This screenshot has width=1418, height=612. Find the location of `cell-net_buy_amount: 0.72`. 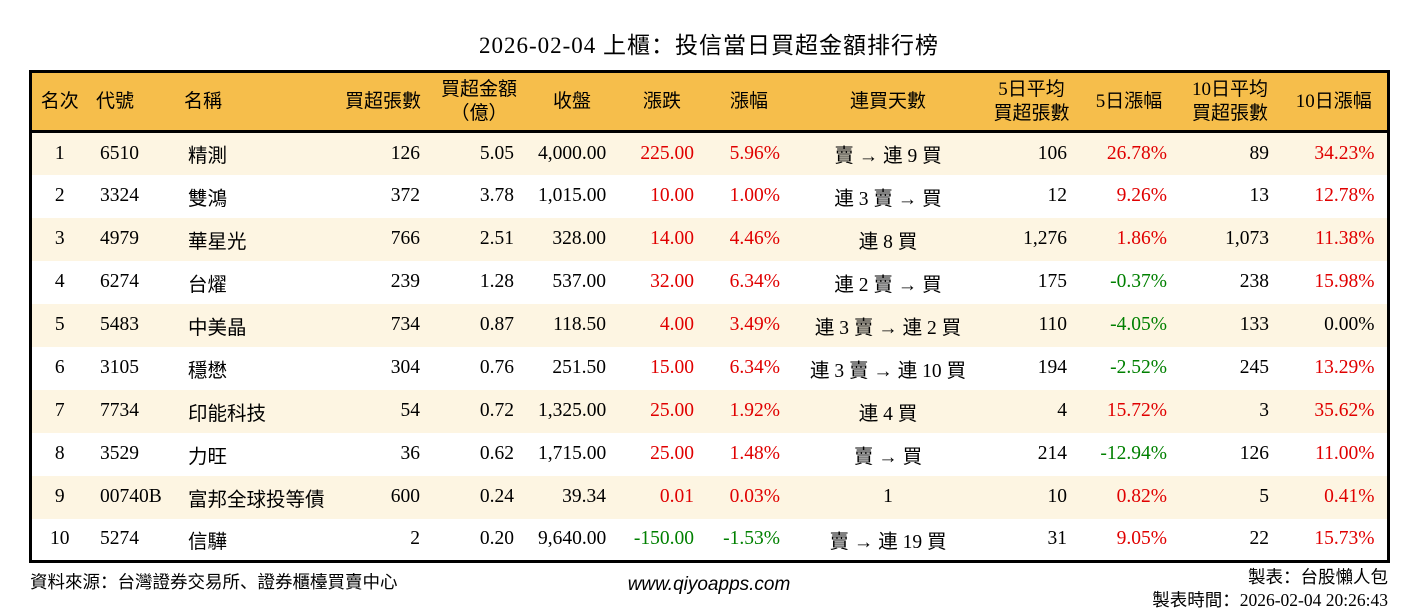

cell-net_buy_amount: 0.72 is located at coordinates (479, 411).